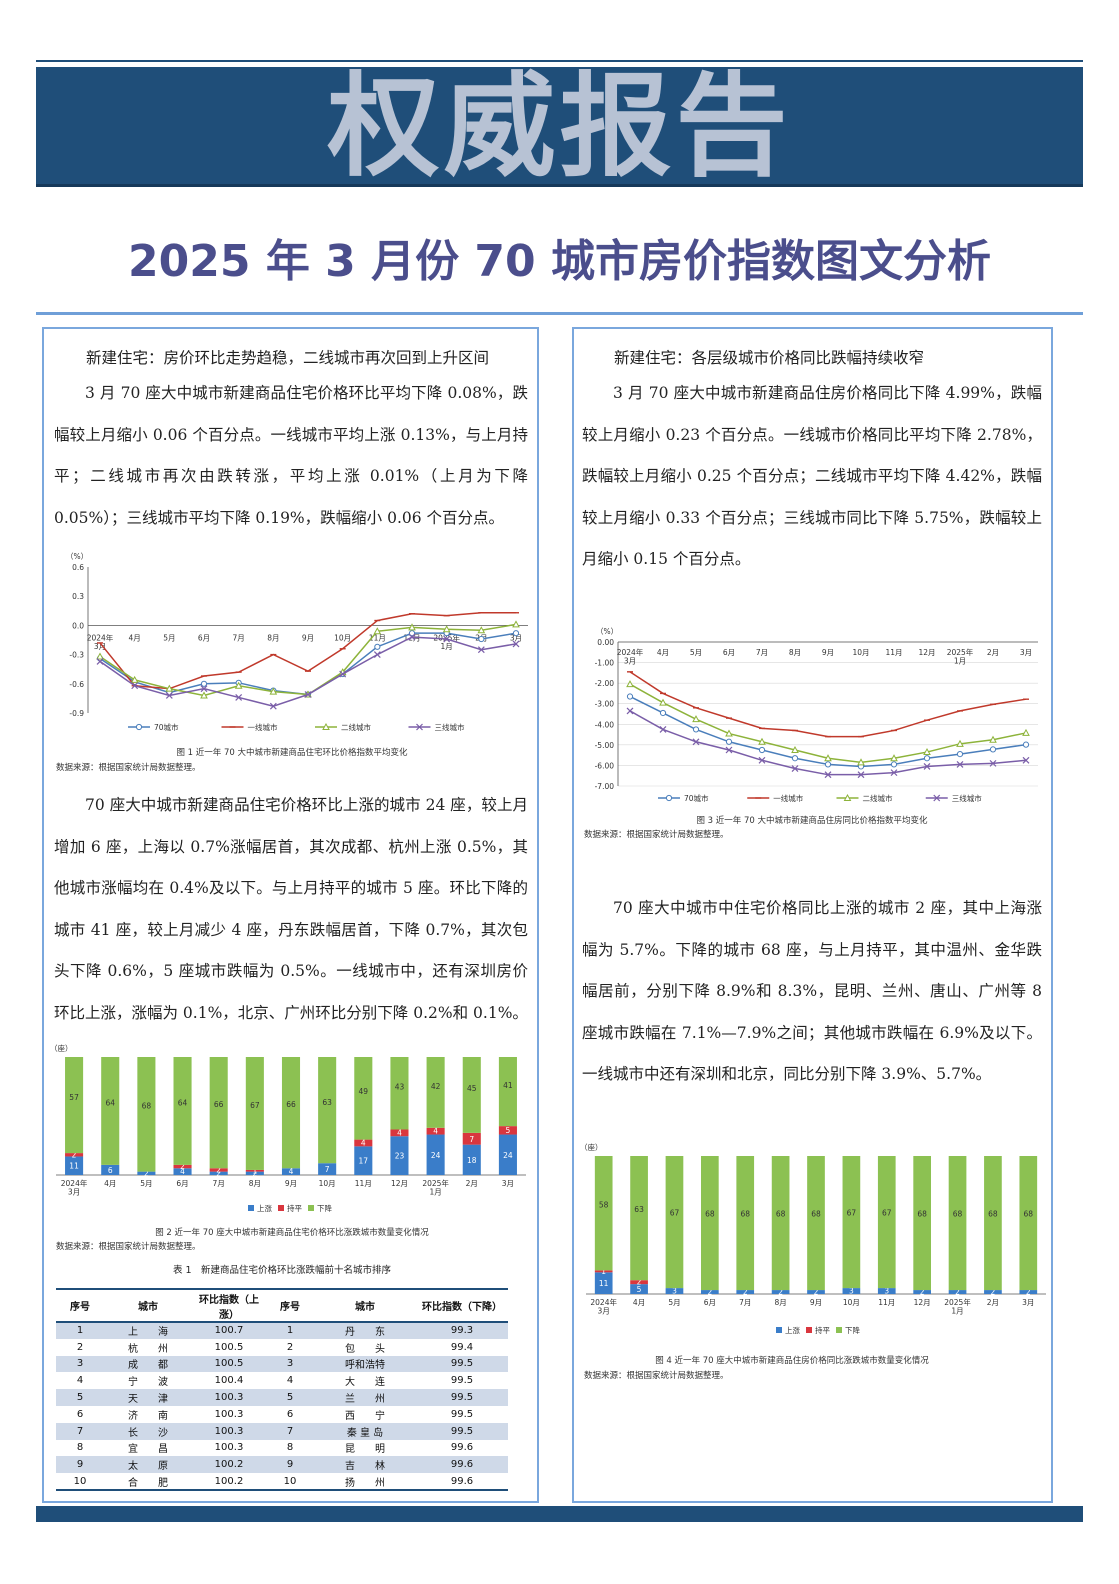  Describe the element at coordinates (219, 1104) in the screenshot. I see `data-label: 66` at that location.